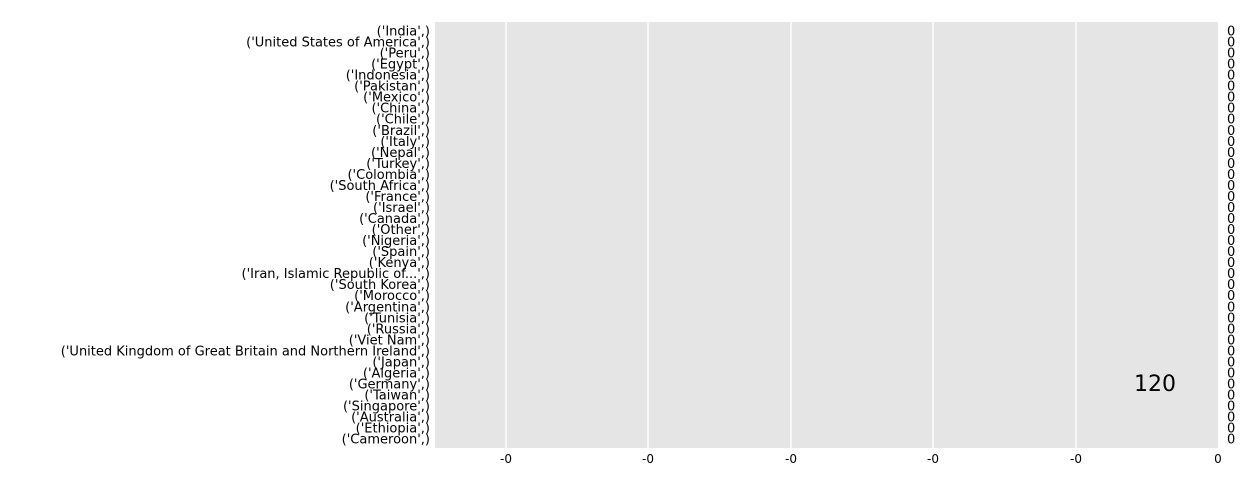 This screenshot has width=1249, height=504. Describe the element at coordinates (401, 208) in the screenshot. I see `category-label: ('Israel',)` at that location.